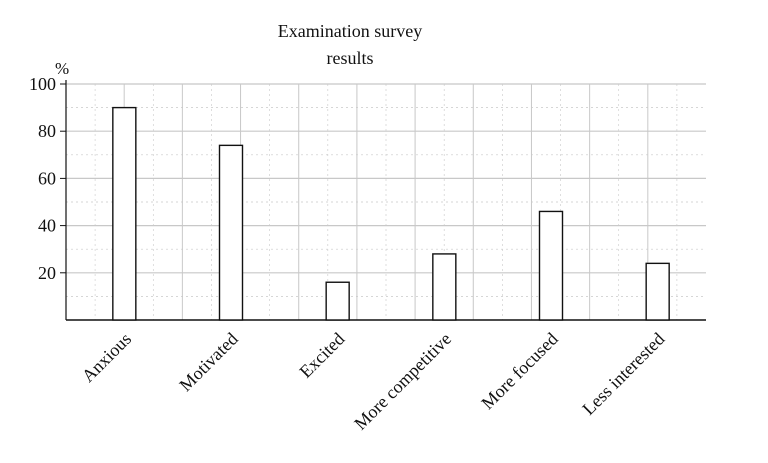 This screenshot has width=768, height=463. What do you see at coordinates (321, 355) in the screenshot?
I see `x-tick-label: Excited` at bounding box center [321, 355].